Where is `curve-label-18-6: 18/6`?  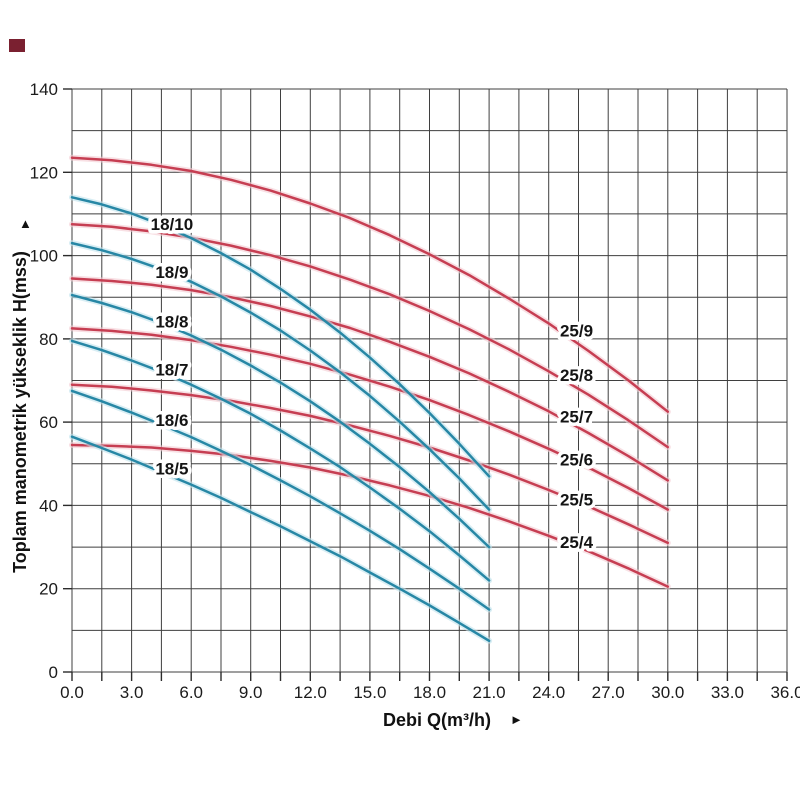
curve-label-18-6: 18/6 is located at coordinates (171, 420).